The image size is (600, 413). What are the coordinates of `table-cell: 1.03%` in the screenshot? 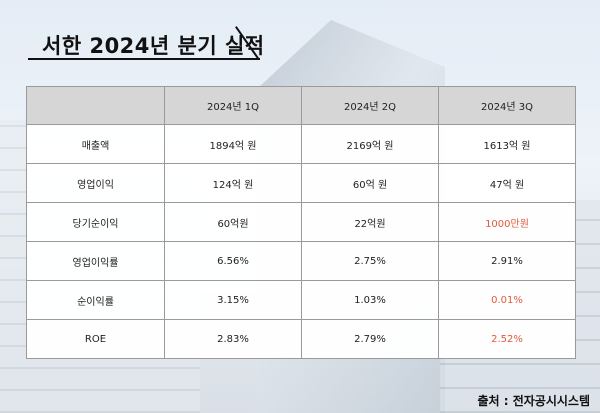 It's located at (370, 300).